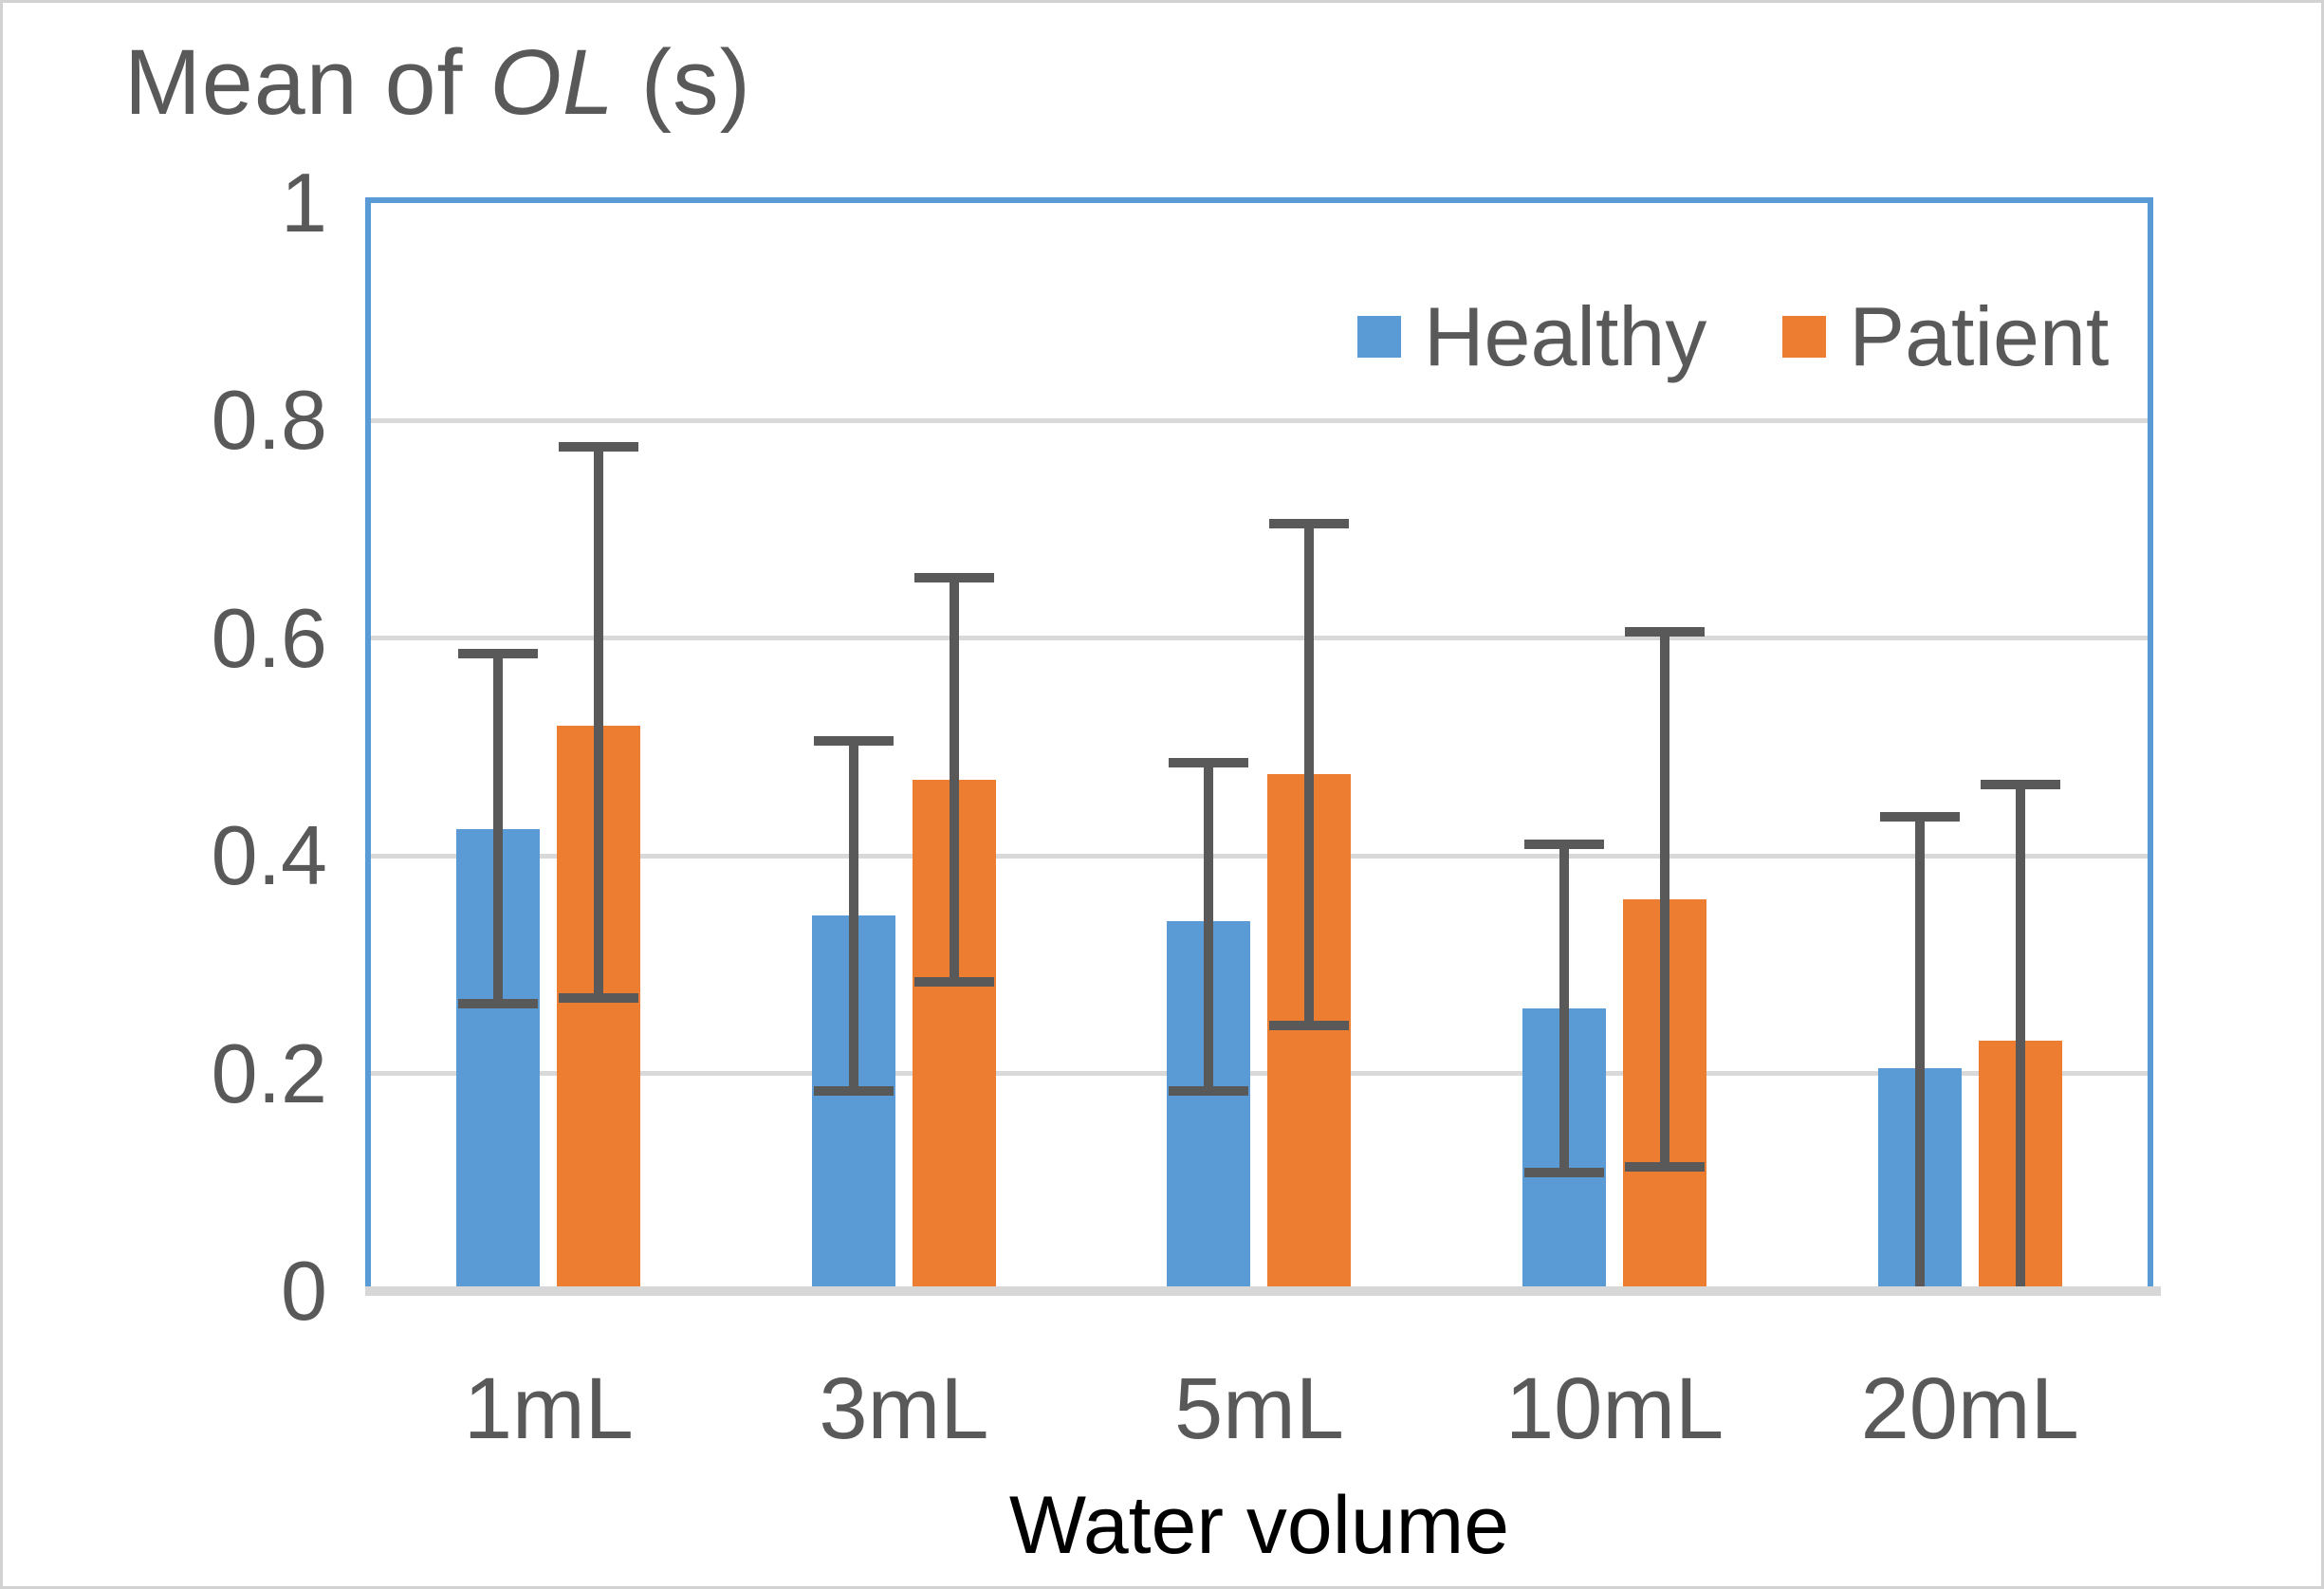 Image resolution: width=2324 pixels, height=1589 pixels. I want to click on y-tick-label: 0.8, so click(269, 420).